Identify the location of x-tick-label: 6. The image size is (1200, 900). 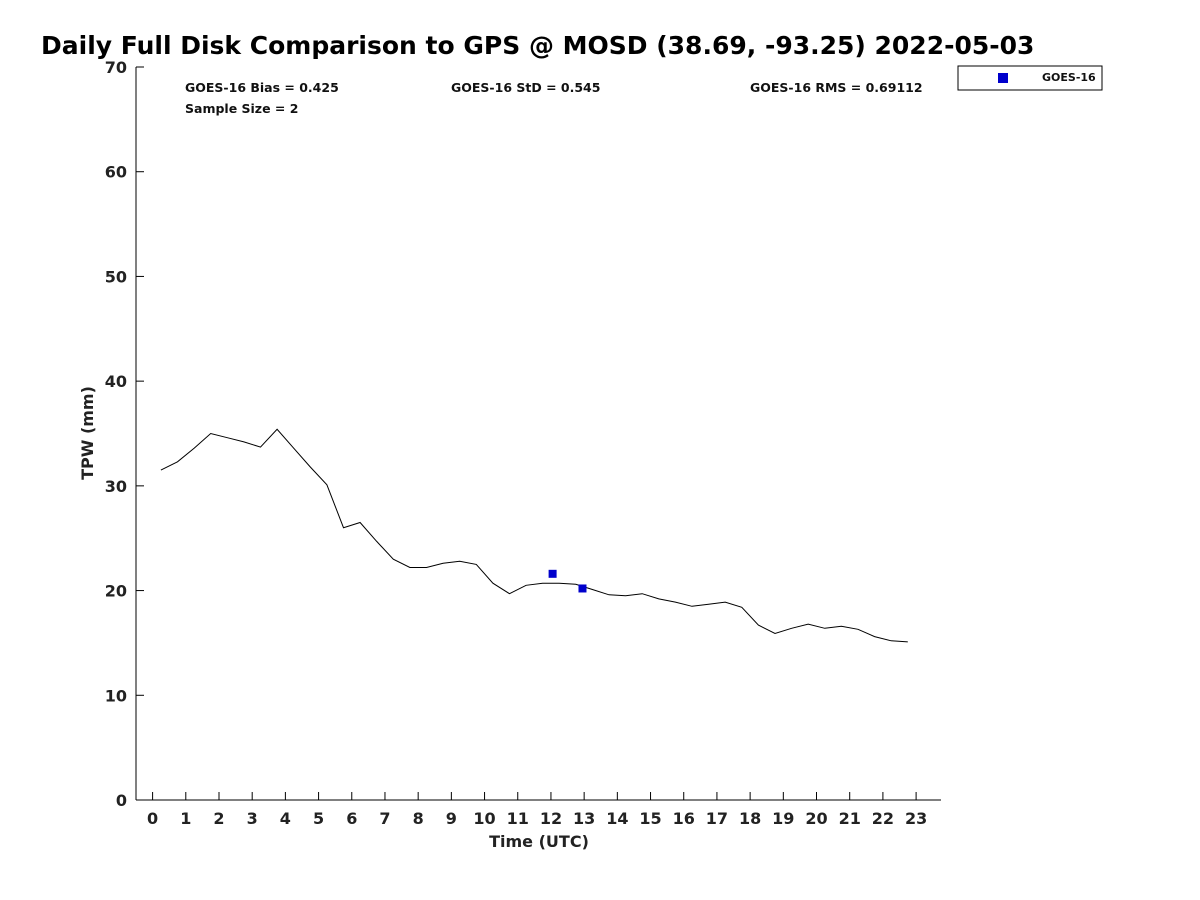
(351, 818).